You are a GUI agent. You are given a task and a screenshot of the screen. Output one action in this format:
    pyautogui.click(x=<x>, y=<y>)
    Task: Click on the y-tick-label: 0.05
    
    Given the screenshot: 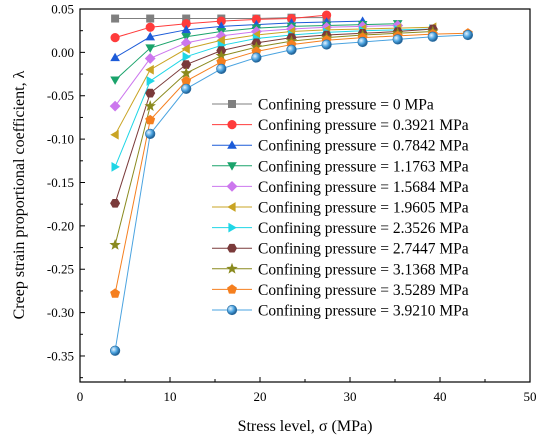 What is the action you would take?
    pyautogui.click(x=62, y=9)
    